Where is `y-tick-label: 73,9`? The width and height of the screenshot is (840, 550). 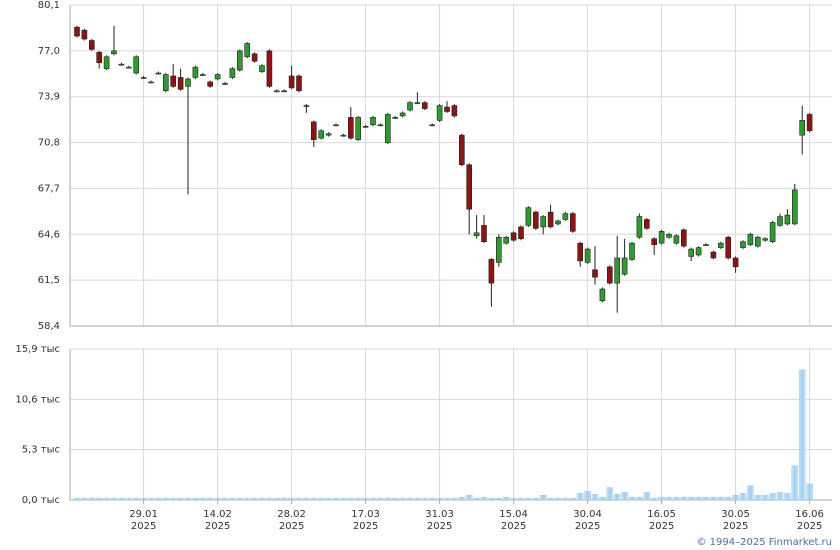 y-tick-label: 73,9 is located at coordinates (49, 97).